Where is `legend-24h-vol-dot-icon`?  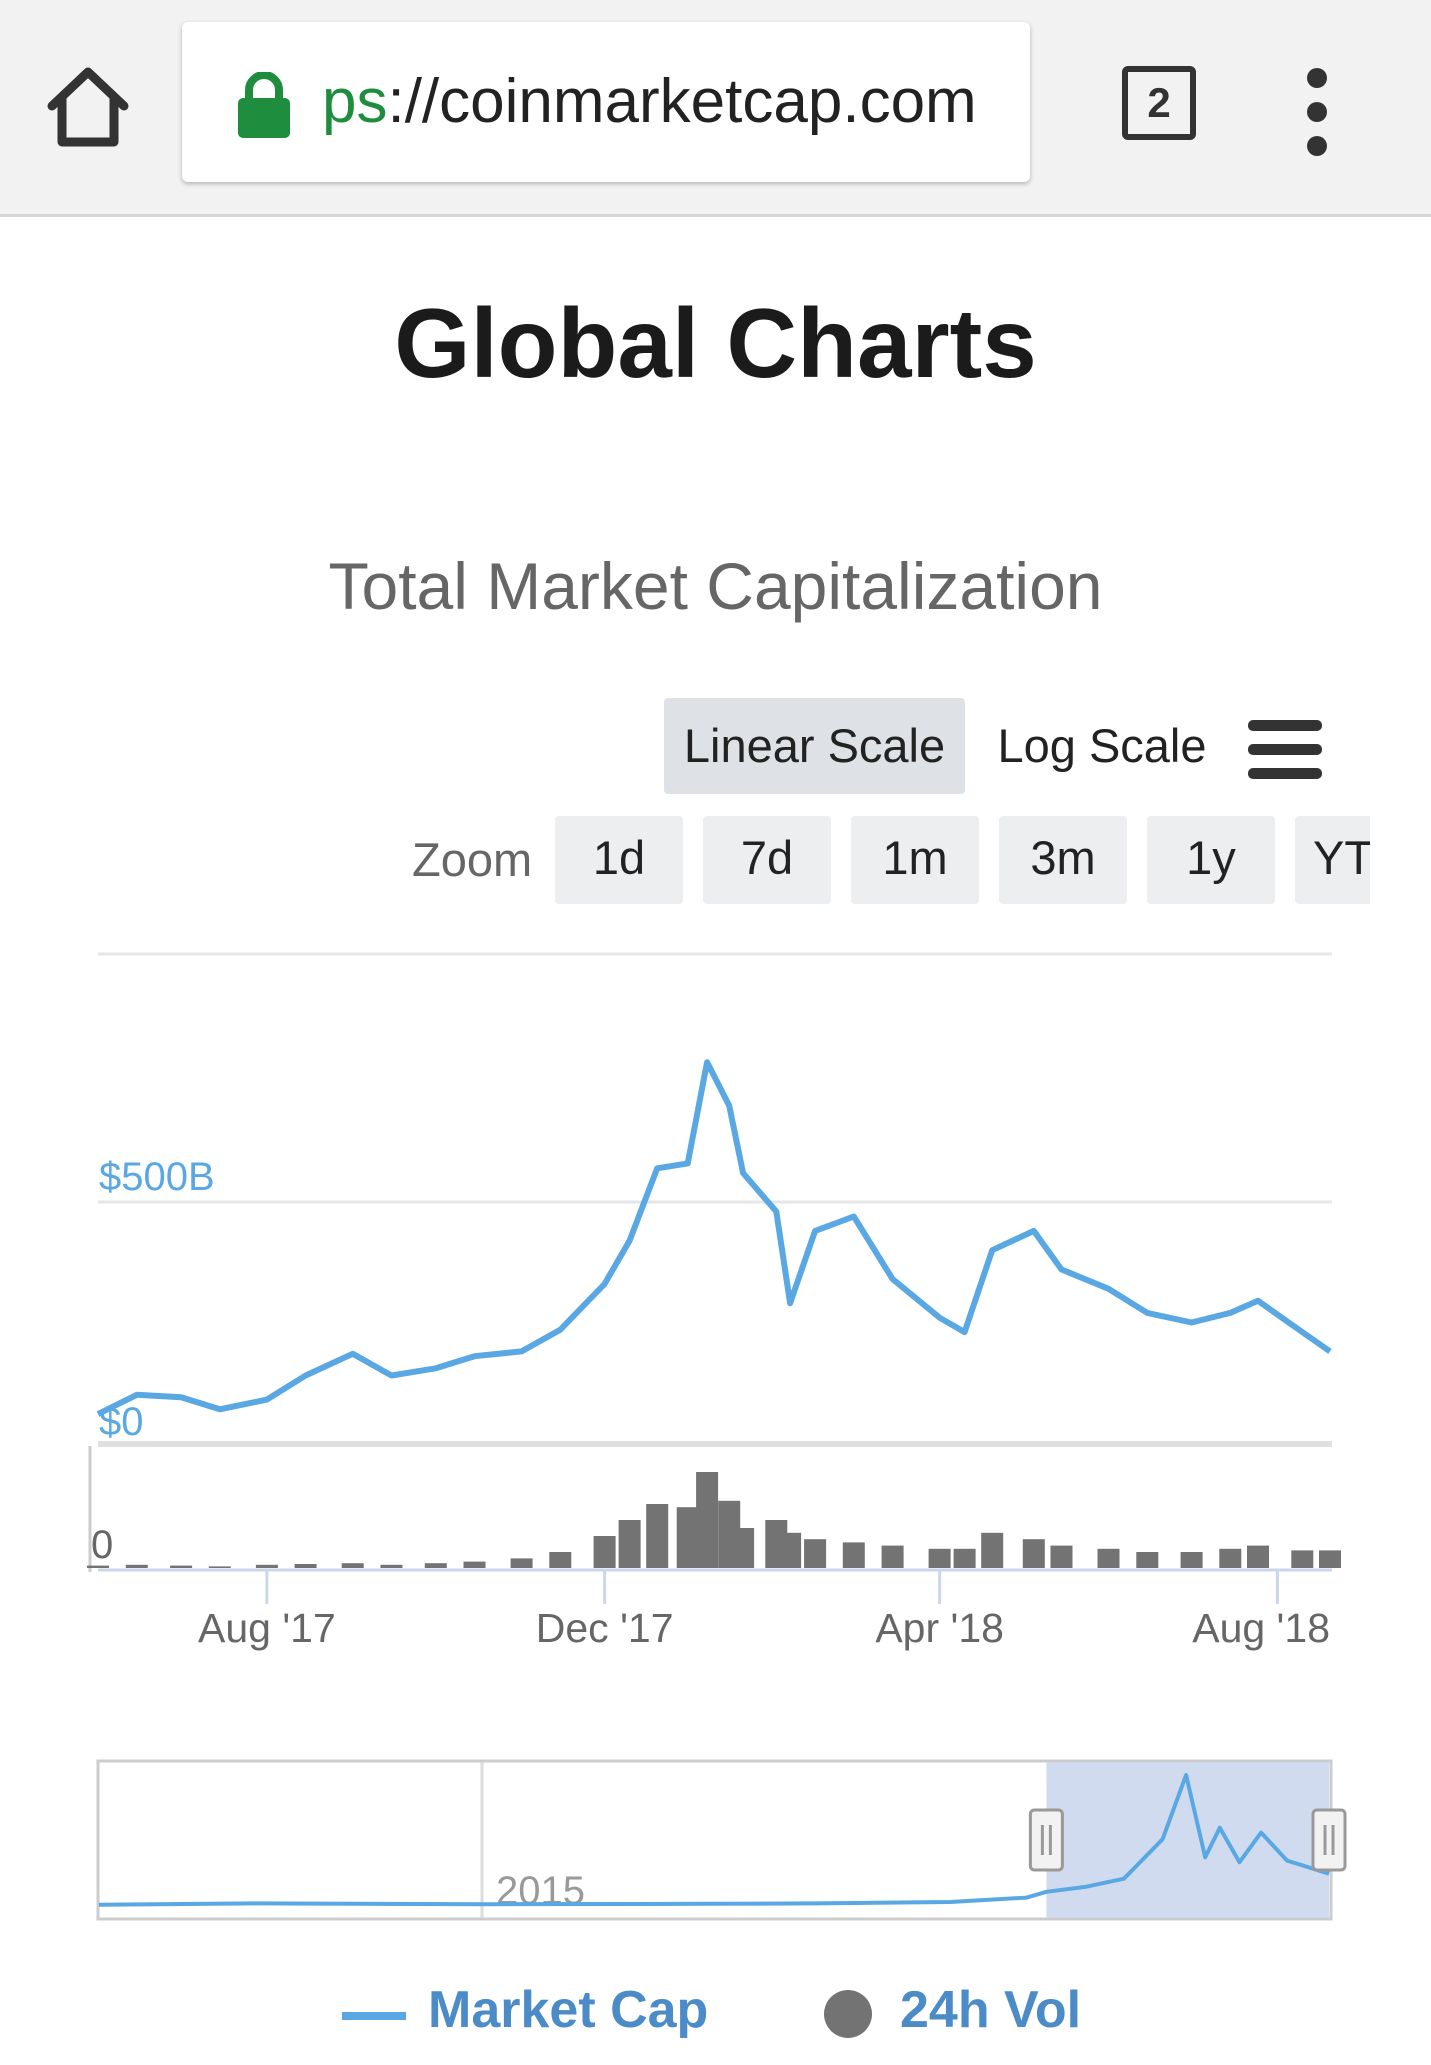
legend-24h-vol-dot-icon is located at coordinates (848, 2014).